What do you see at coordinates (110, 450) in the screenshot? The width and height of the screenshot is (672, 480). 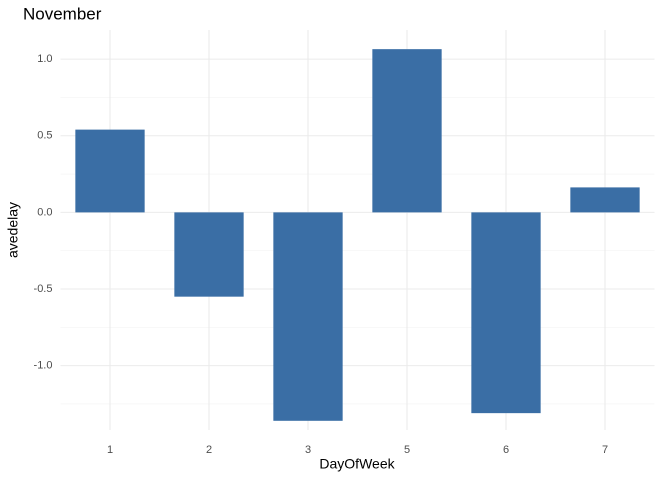 I see `x-tick-label: 1` at bounding box center [110, 450].